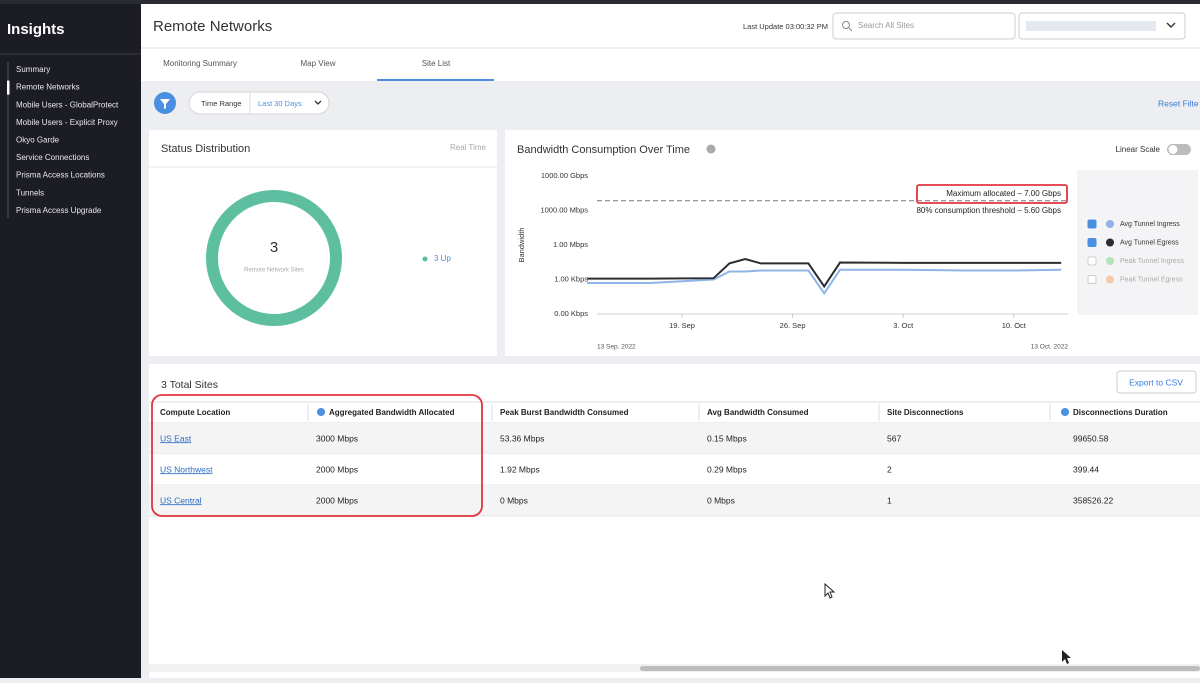 This screenshot has width=1200, height=683. Describe the element at coordinates (1091, 438) in the screenshot. I see `table-cell: 99650.58` at that location.